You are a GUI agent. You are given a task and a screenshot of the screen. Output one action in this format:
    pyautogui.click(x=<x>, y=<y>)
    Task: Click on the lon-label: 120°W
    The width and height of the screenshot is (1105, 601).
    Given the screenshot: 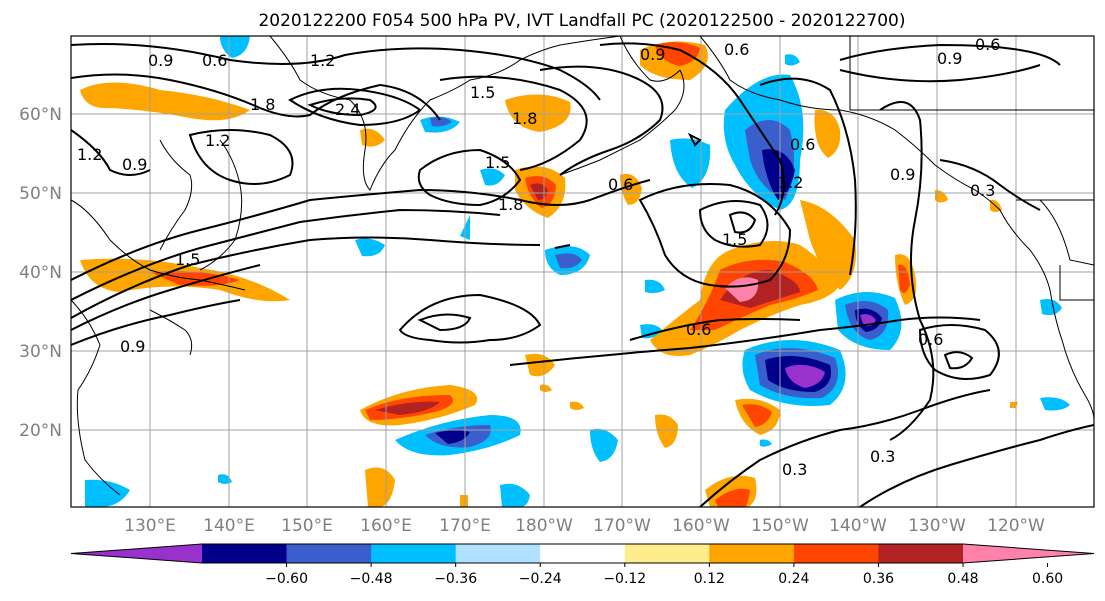 What is the action you would take?
    pyautogui.click(x=1016, y=526)
    